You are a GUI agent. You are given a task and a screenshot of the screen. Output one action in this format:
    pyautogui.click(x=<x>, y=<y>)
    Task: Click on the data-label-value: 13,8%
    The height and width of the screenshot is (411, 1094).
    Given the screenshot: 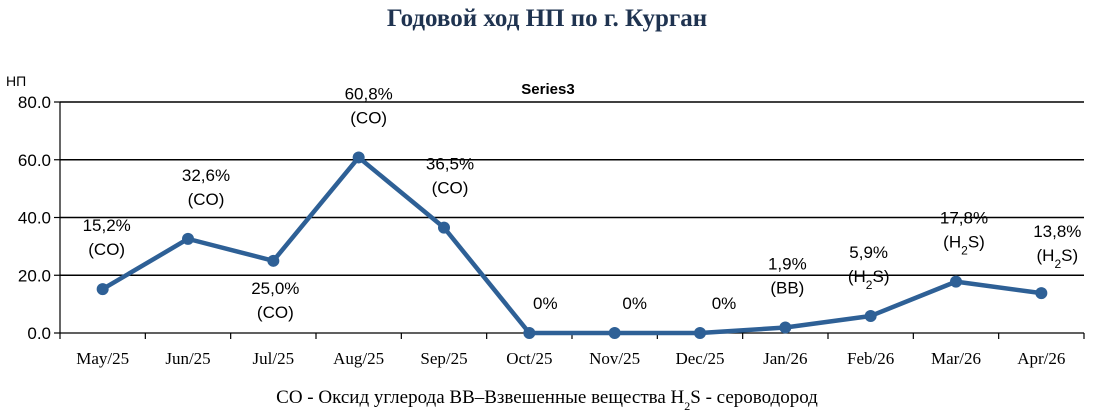 What is the action you would take?
    pyautogui.click(x=1057, y=231)
    